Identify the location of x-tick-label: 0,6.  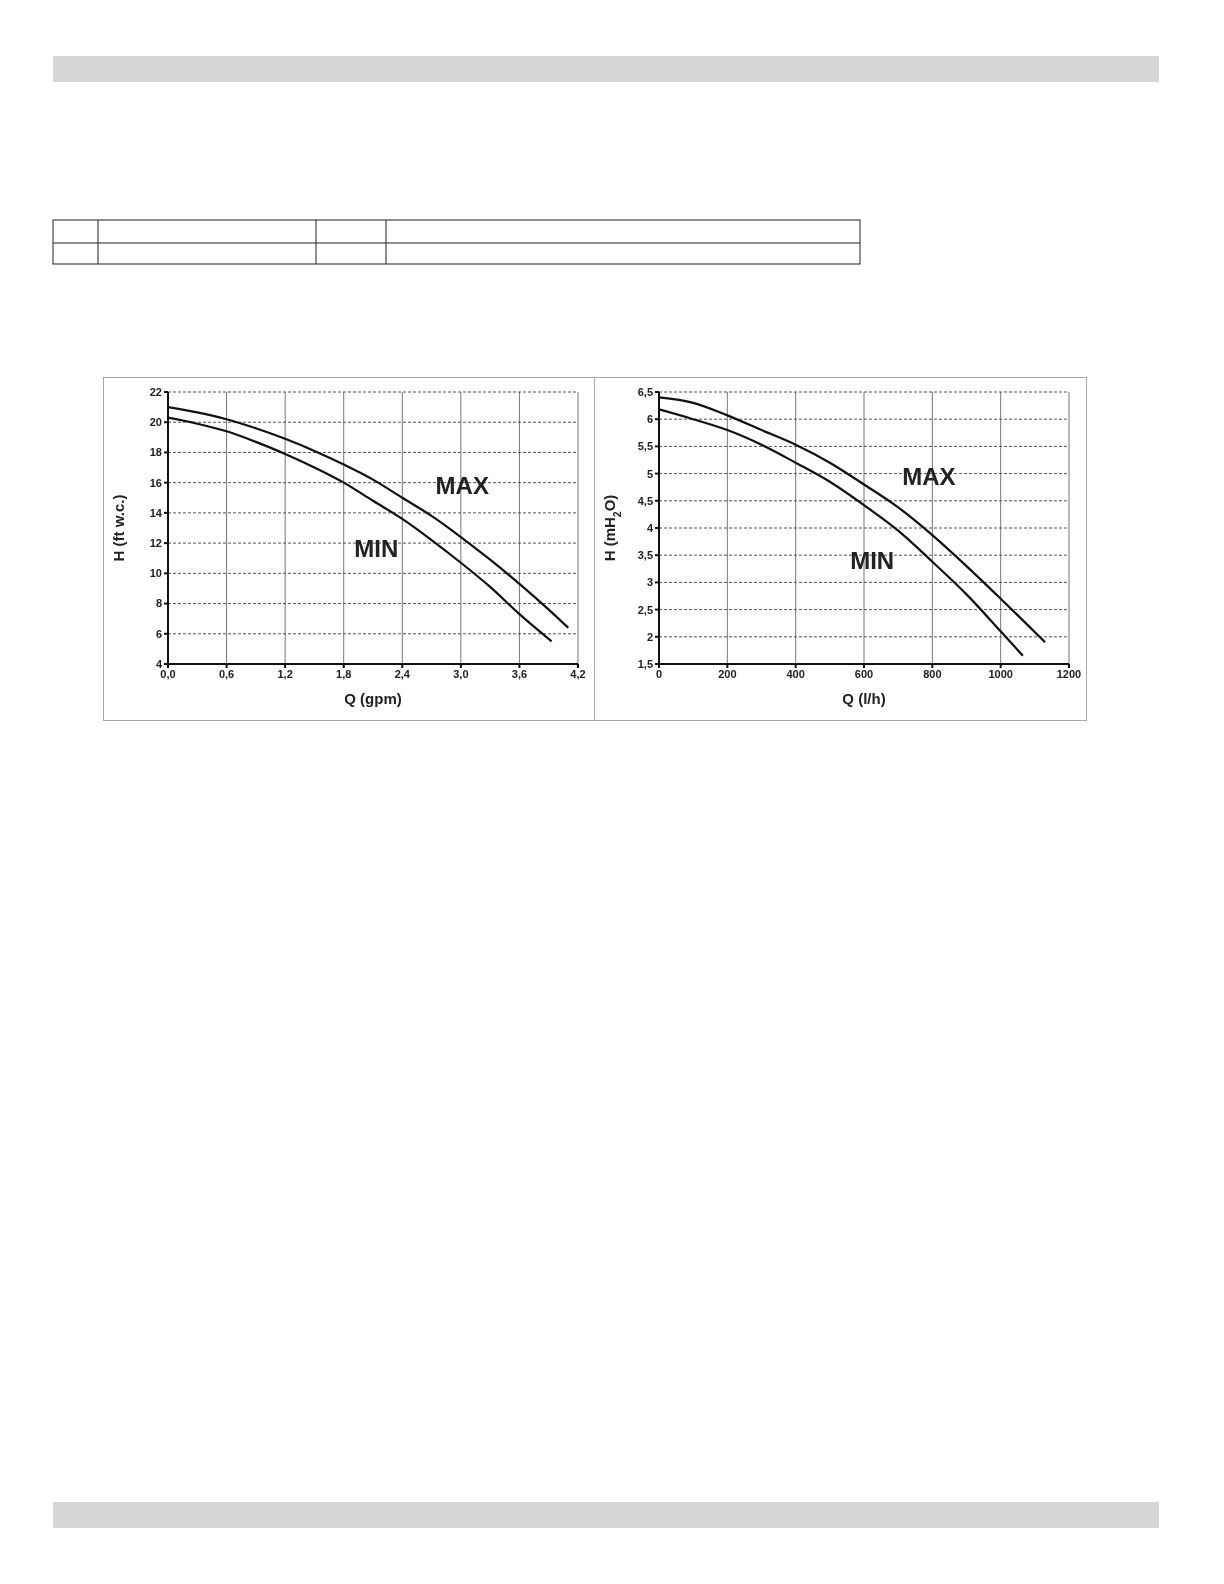
(226, 673).